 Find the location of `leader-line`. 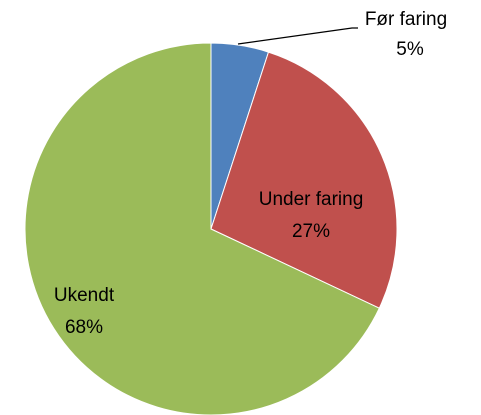

leader-line is located at coordinates (297, 36).